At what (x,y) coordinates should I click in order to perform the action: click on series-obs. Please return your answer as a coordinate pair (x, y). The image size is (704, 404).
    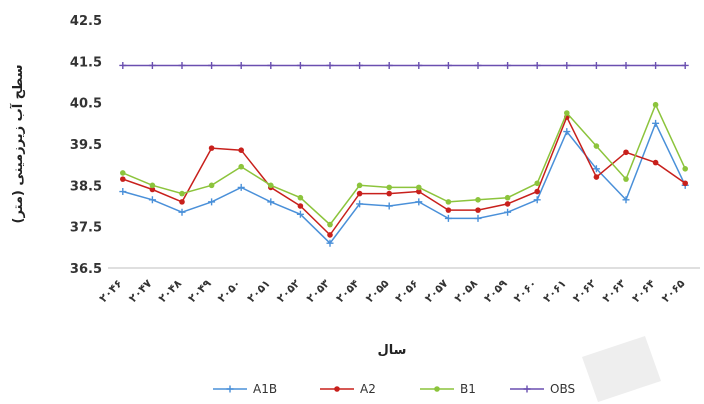
    Looking at the image, I should click on (404, 65).